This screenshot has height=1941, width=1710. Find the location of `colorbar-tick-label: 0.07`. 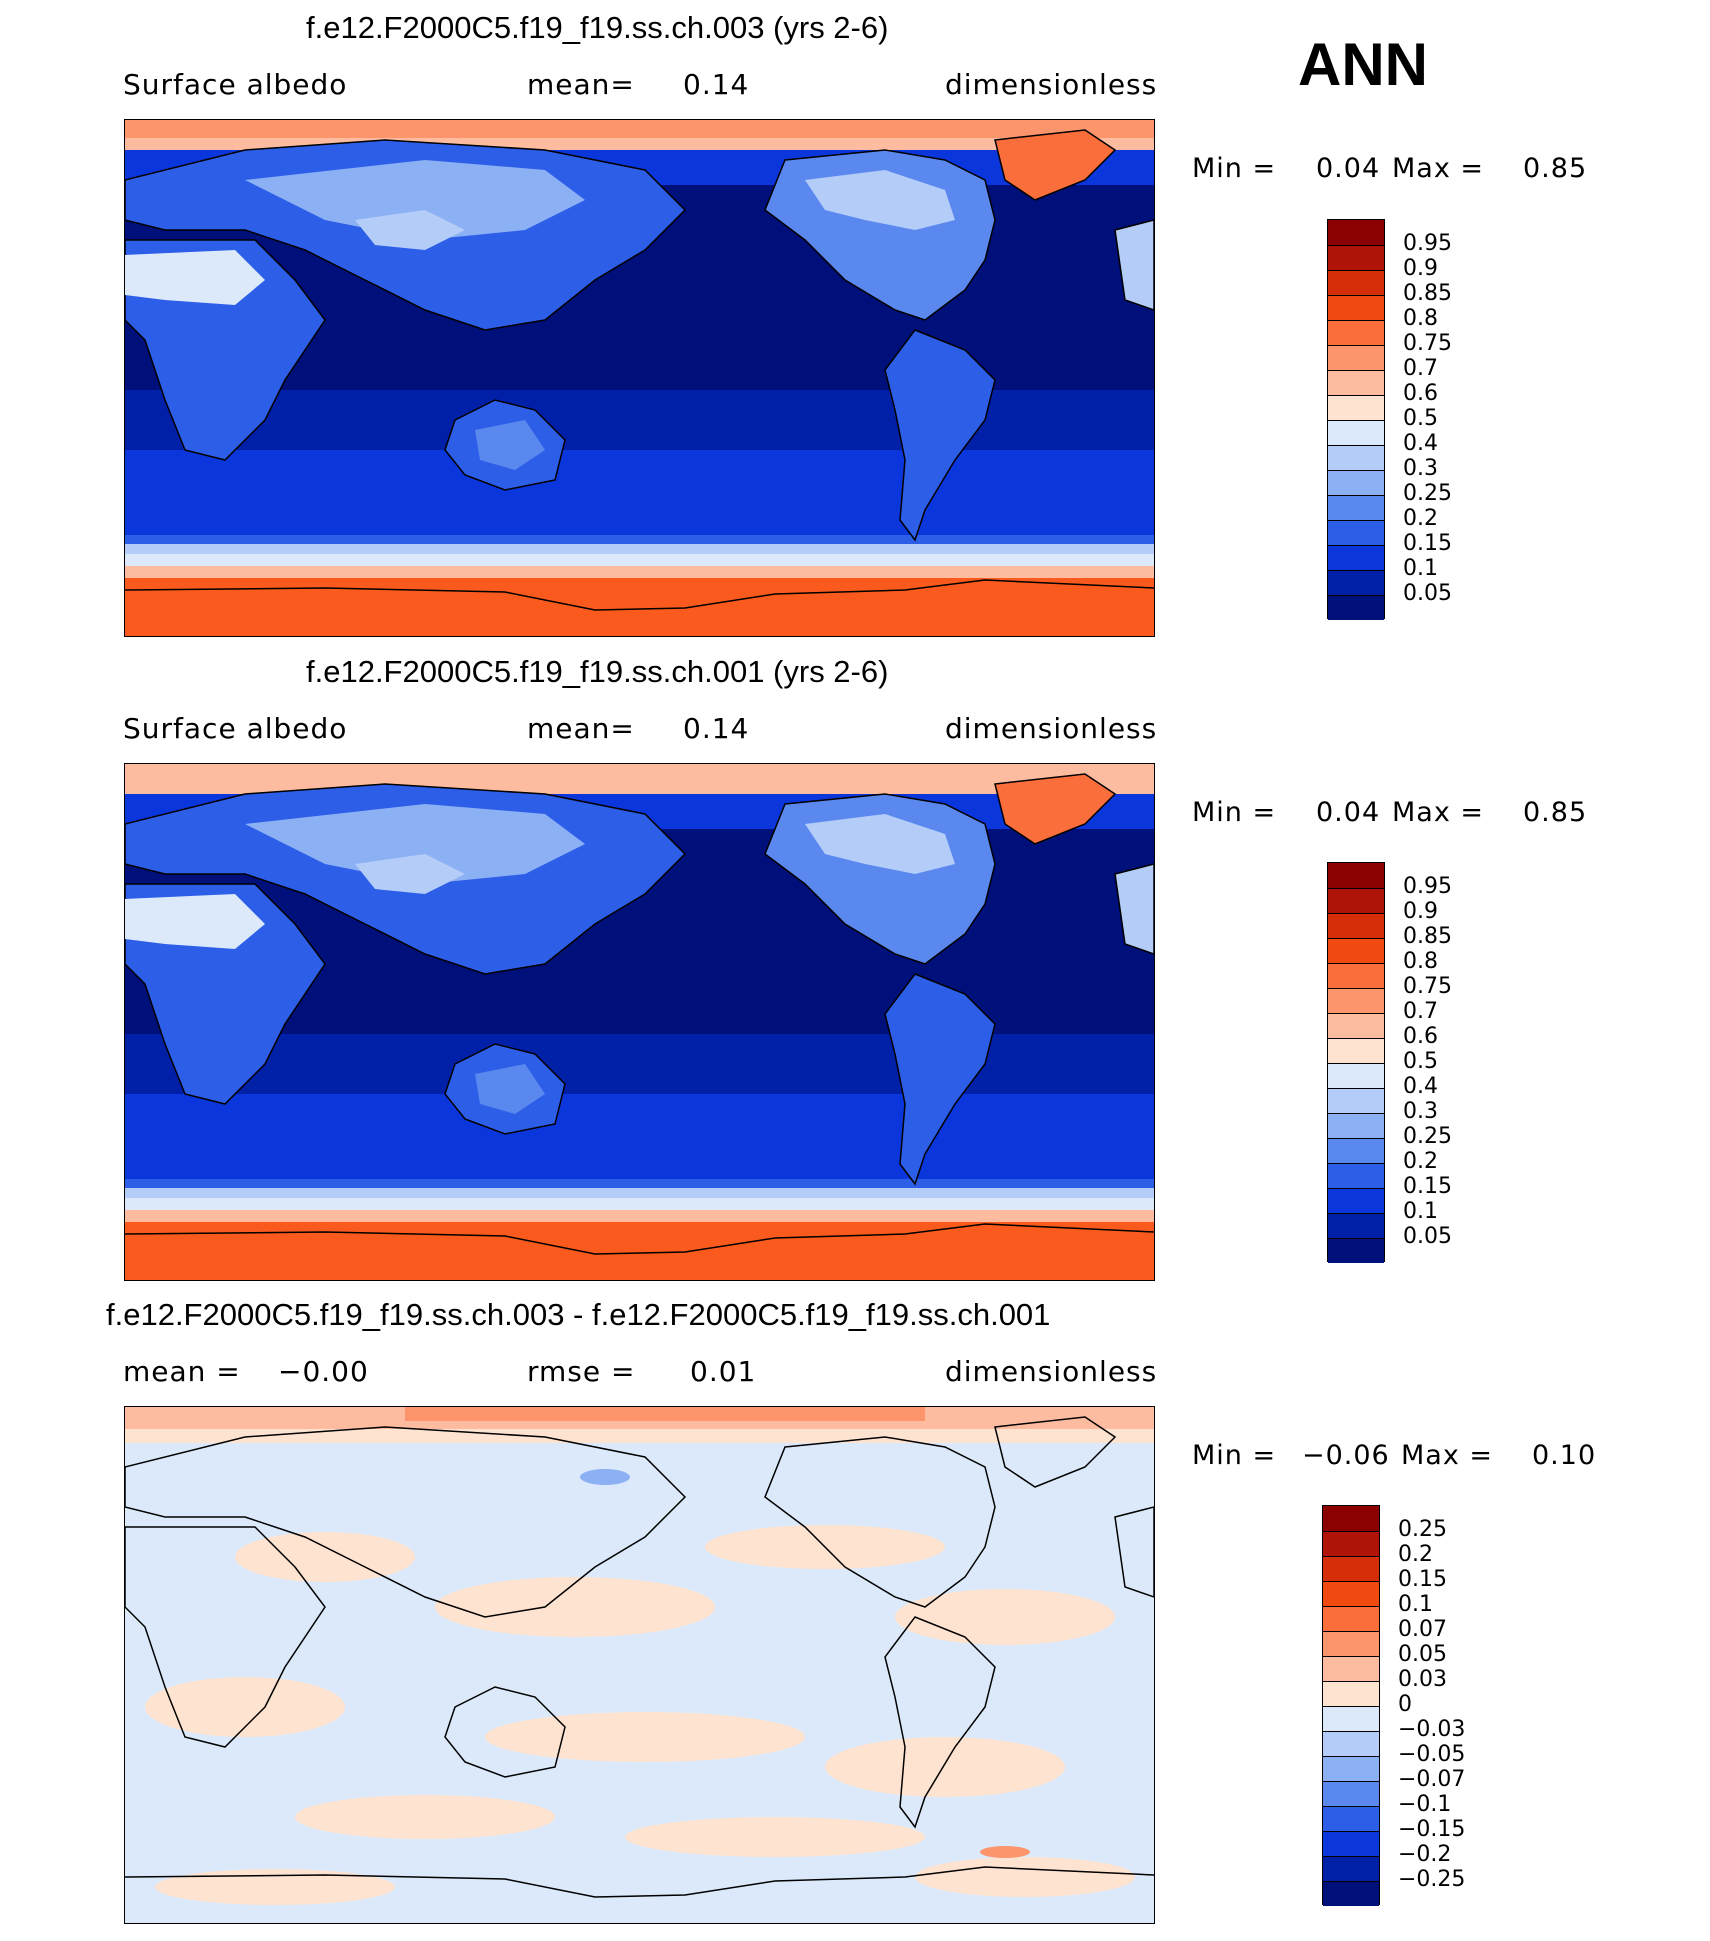

colorbar-tick-label: 0.07 is located at coordinates (1422, 1629).